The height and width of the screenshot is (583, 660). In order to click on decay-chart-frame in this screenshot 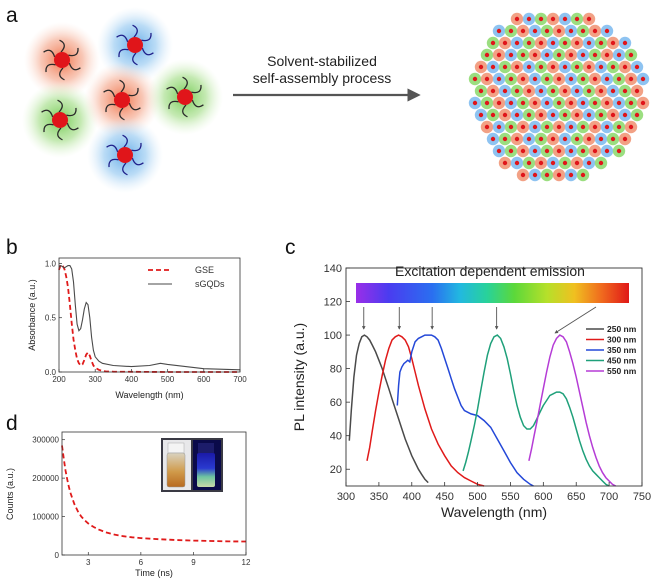, I will do `click(154, 493)`.